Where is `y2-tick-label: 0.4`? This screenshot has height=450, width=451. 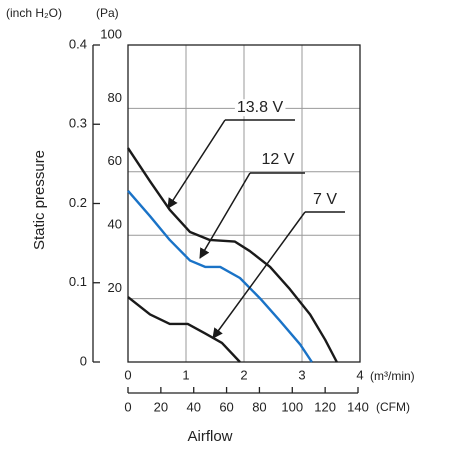 y2-tick-label: 0.4 is located at coordinates (78, 43).